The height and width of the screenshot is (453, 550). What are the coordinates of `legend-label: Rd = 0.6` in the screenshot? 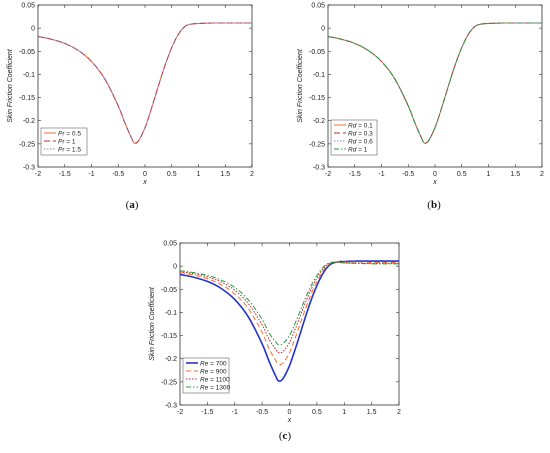 It's located at (360, 141).